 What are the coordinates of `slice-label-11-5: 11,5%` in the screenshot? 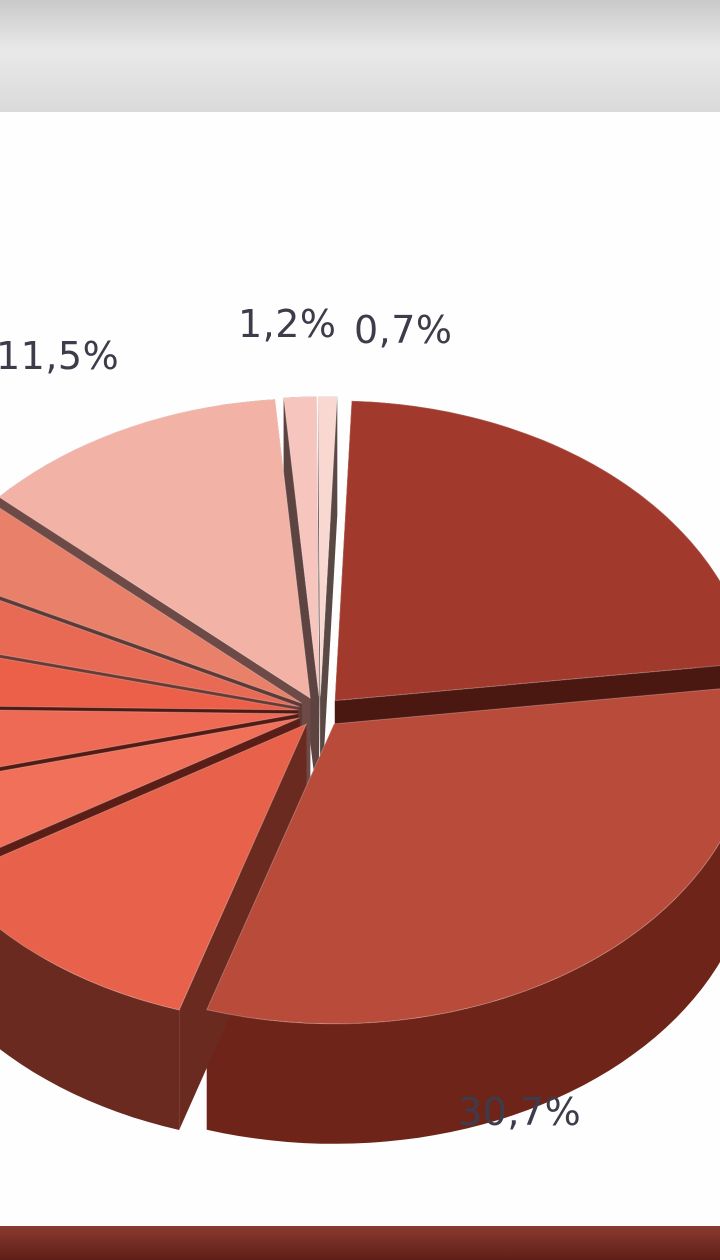 It's located at (60, 356).